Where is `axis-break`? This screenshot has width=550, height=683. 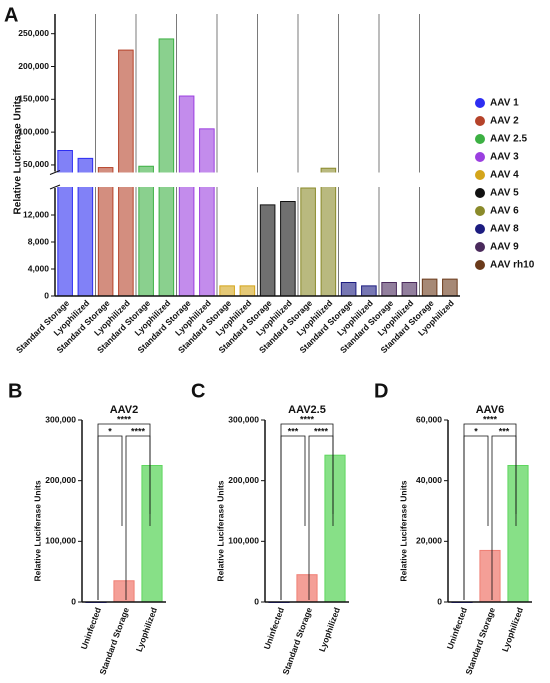
axis-break is located at coordinates (254, 179).